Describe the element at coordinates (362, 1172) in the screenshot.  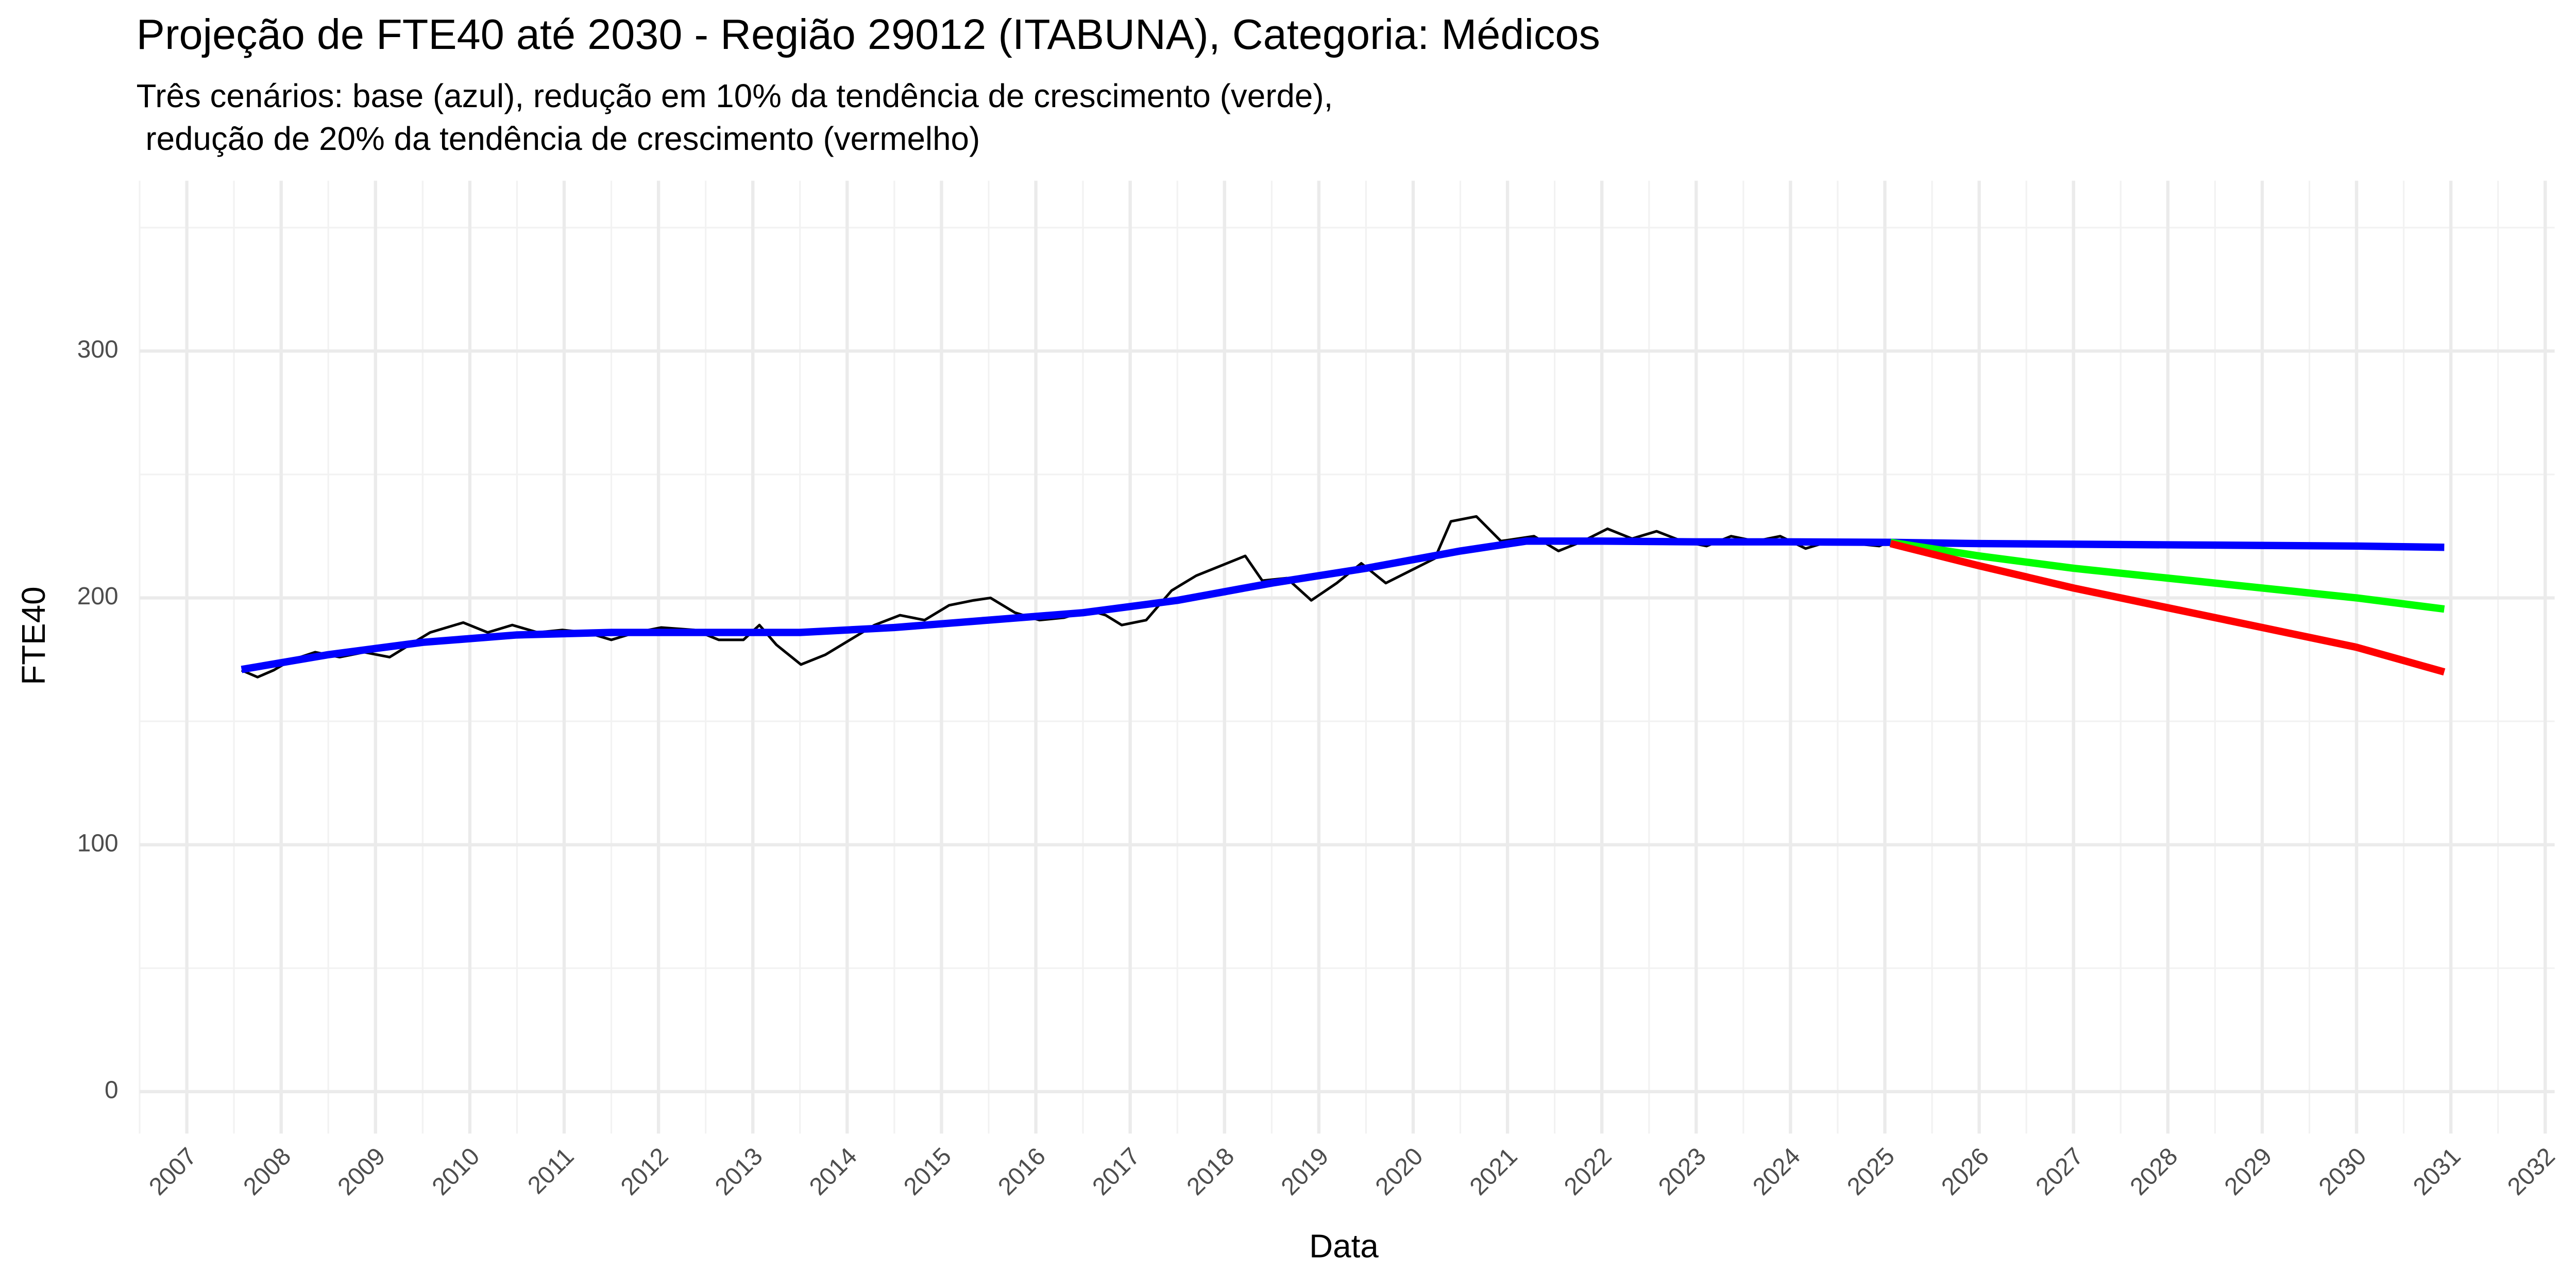
I see `x-tick-label: 2009` at that location.